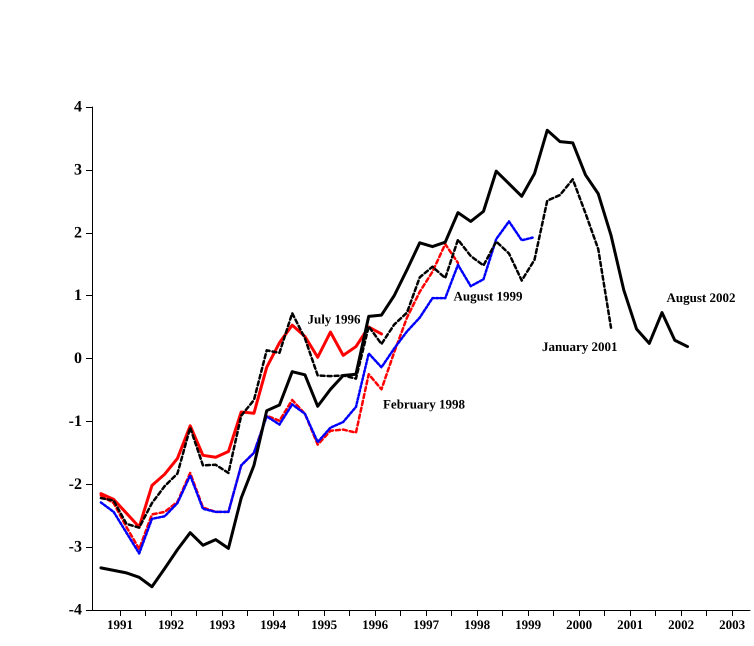 Image resolution: width=754 pixels, height=646 pixels. I want to click on y-tick-label: -4, so click(75, 610).